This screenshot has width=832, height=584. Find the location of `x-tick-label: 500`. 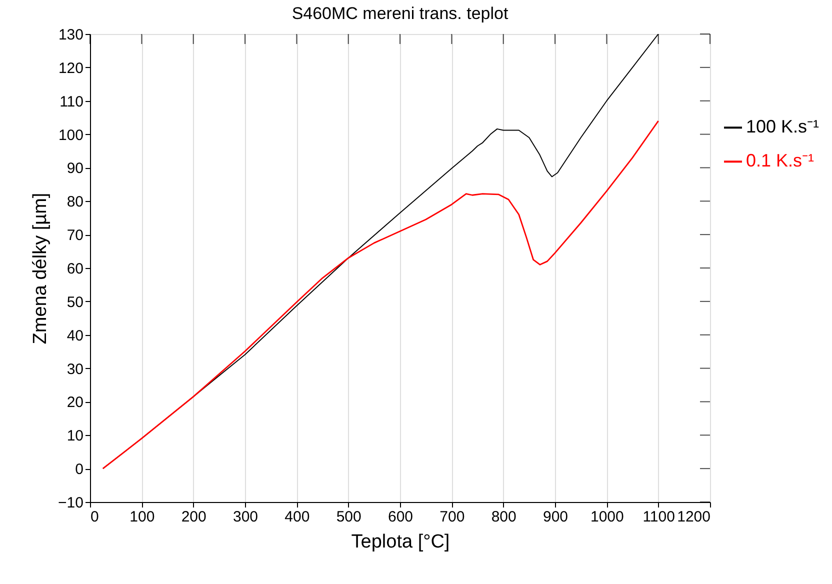

x-tick-label: 500 is located at coordinates (349, 517).